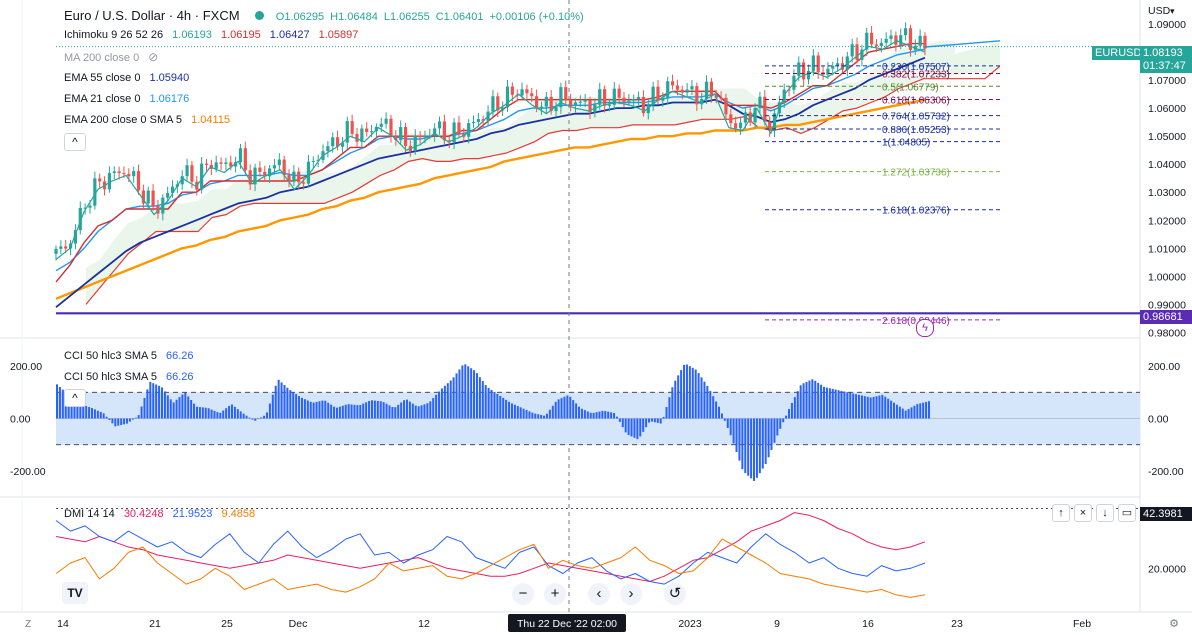  Describe the element at coordinates (153, 57) in the screenshot. I see `eye-off-icon: ⊘` at that location.